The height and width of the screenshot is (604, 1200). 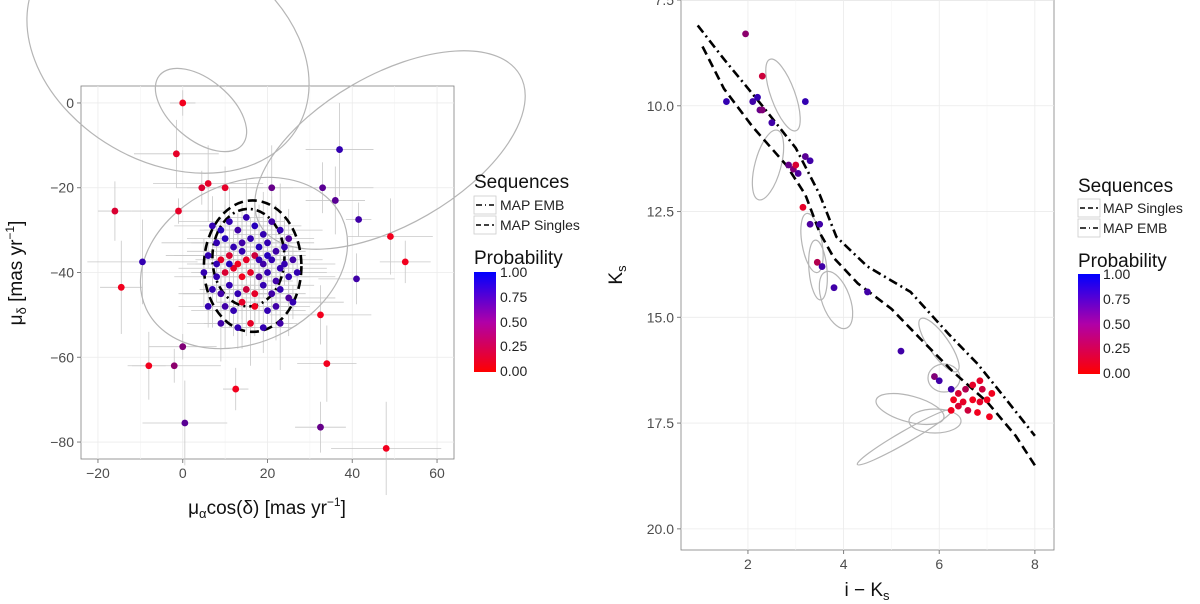 What do you see at coordinates (62, 273) in the screenshot?
I see `y-tick-label: −40` at bounding box center [62, 273].